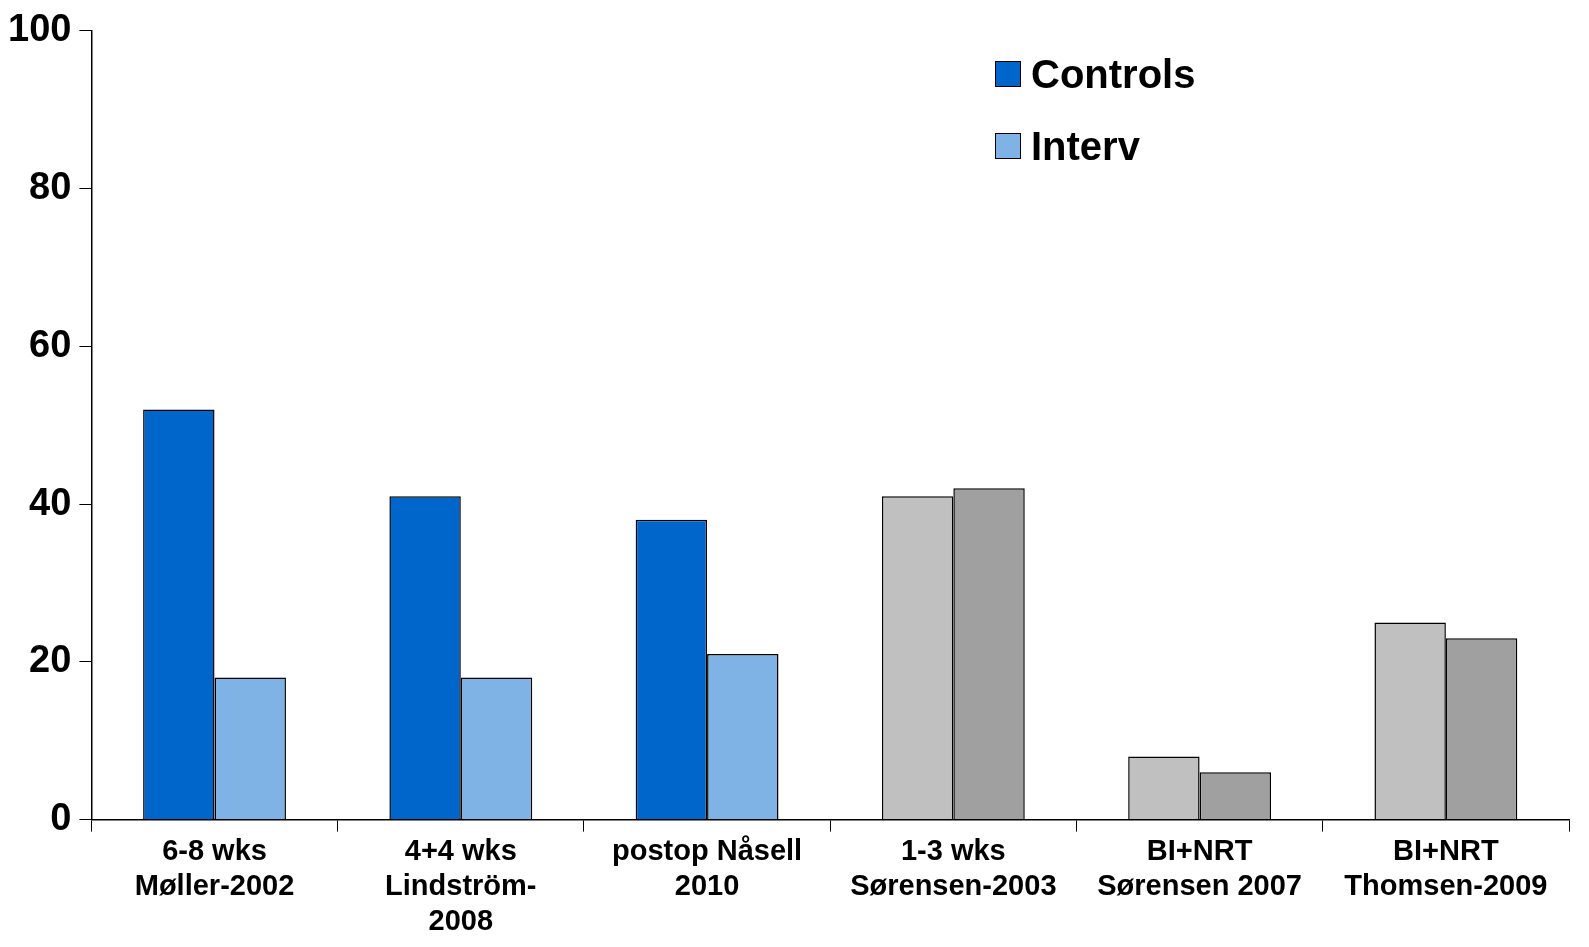  Describe the element at coordinates (61, 817) in the screenshot. I see `y-tick-label: 0` at that location.